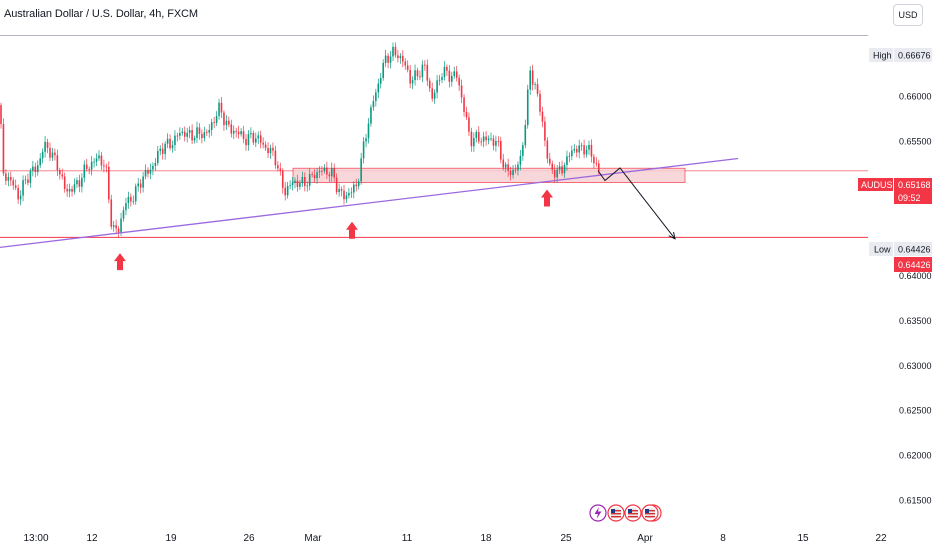 This screenshot has width=932, height=550. I want to click on price-tick-label: 0.65500, so click(915, 142).